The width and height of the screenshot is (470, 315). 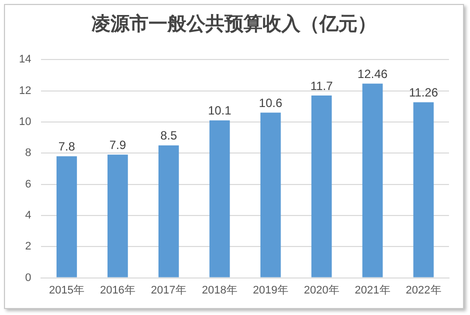 I want to click on x-tick-label: 2019年, so click(x=270, y=290).